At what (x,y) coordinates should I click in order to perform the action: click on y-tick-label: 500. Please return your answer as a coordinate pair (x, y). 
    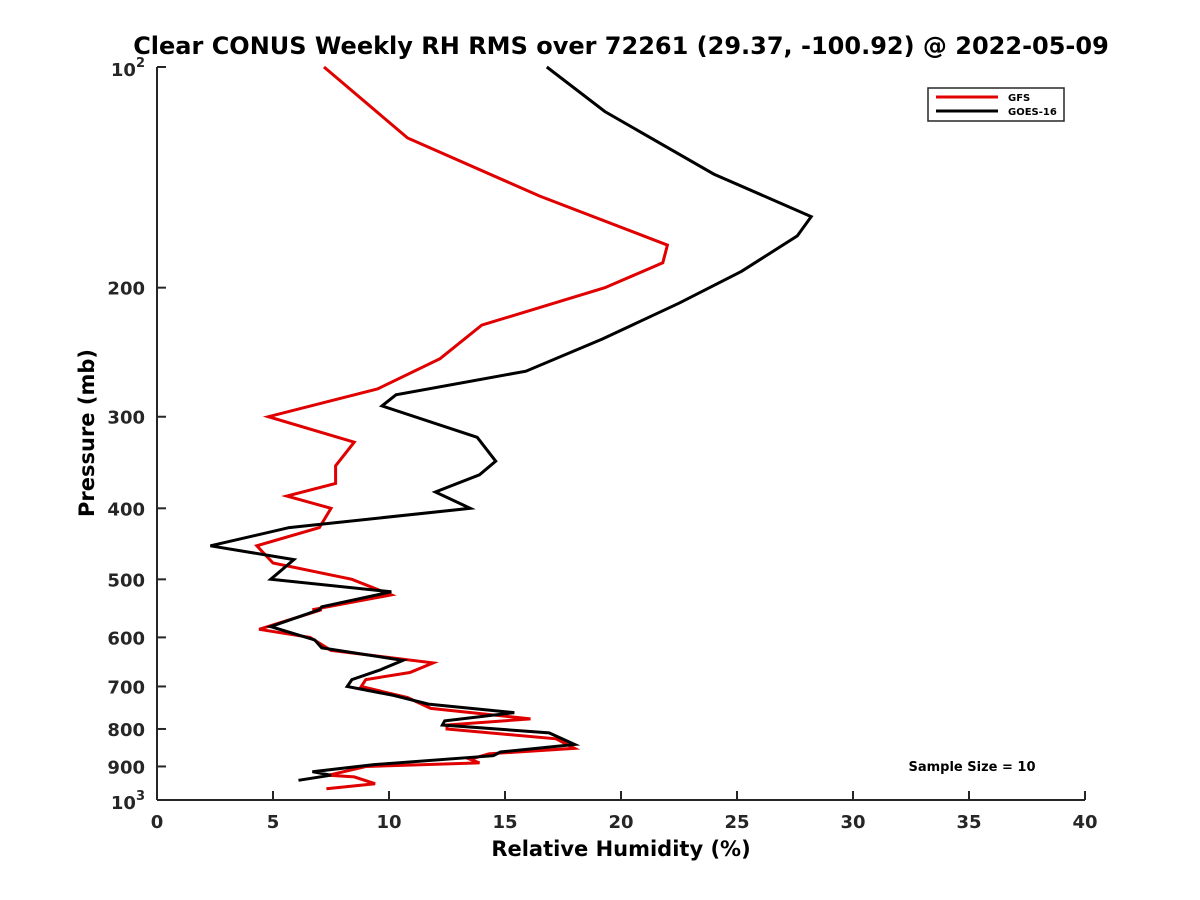
    Looking at the image, I should click on (126, 580).